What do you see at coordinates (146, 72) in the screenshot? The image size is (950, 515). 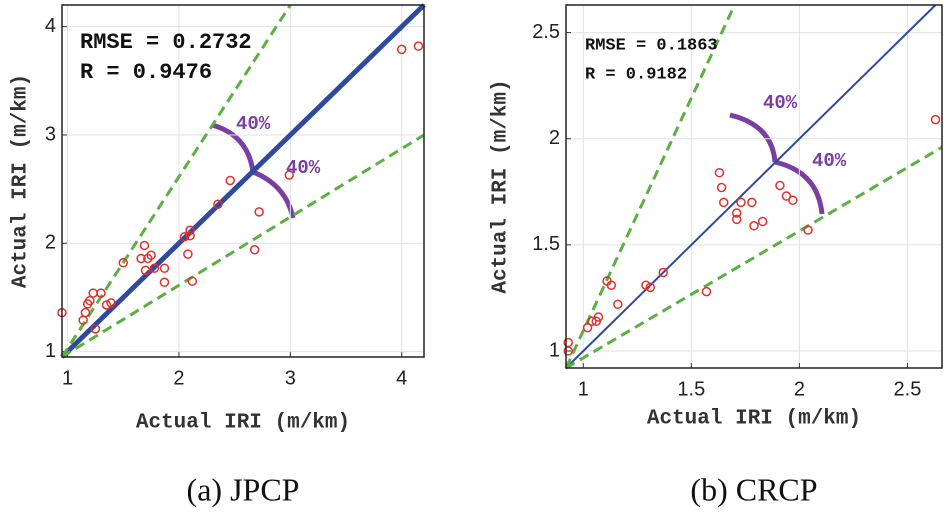 I see `stat-annotation: R = 0.9476` at bounding box center [146, 72].